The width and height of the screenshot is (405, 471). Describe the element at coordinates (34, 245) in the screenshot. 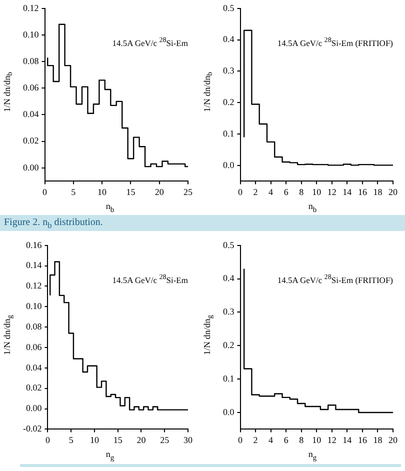

I see `y-tick-label: 0.16` at that location.